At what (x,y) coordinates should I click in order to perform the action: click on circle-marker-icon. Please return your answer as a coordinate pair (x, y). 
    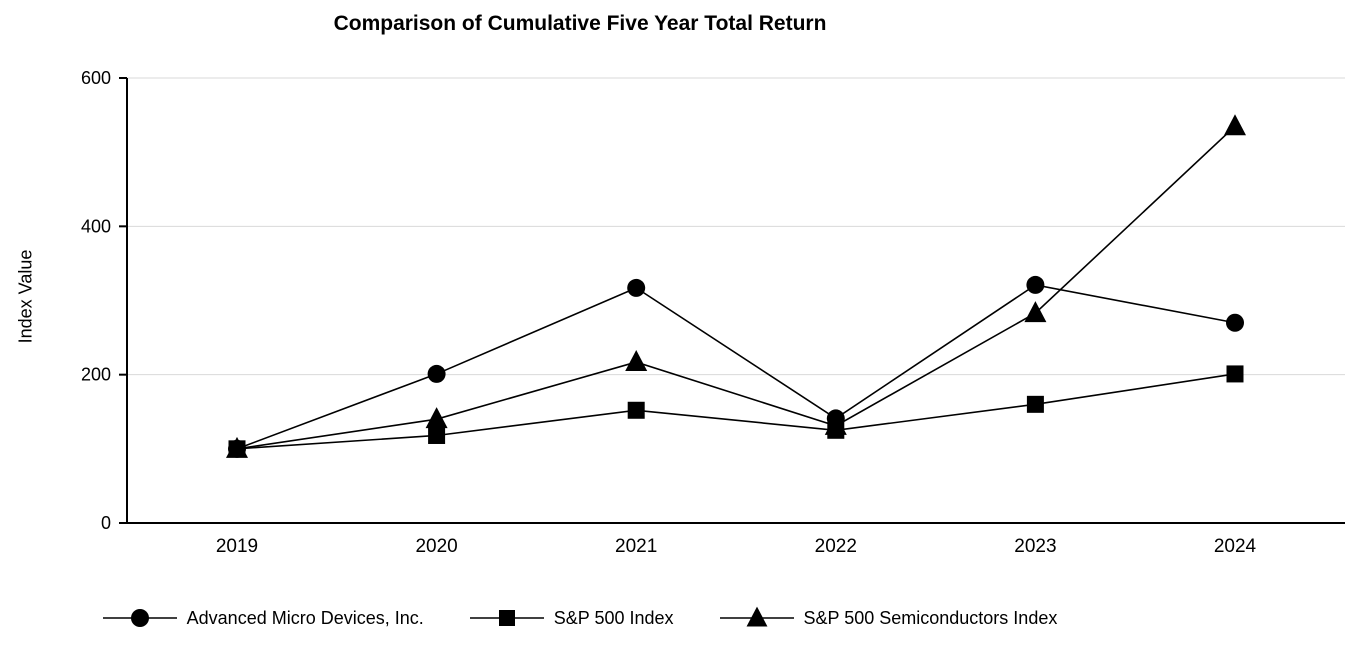
    Looking at the image, I should click on (139, 618).